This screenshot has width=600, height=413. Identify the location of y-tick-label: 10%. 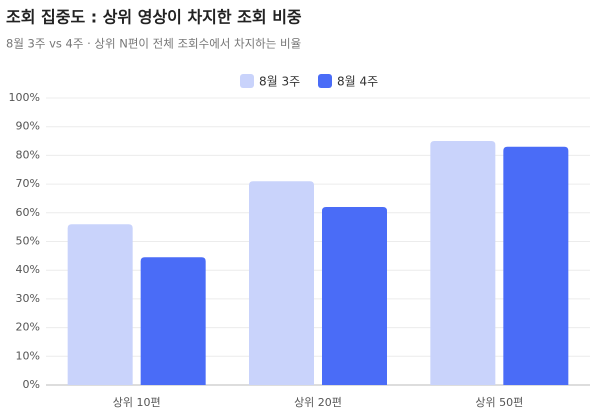
(28, 355).